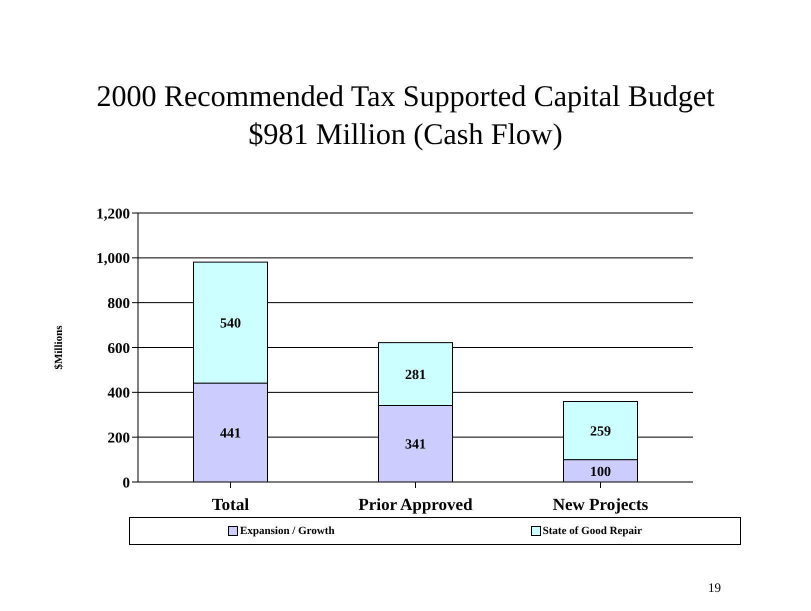 This screenshot has height=611, width=811. What do you see at coordinates (230, 434) in the screenshot?
I see `data-label: 441` at bounding box center [230, 434].